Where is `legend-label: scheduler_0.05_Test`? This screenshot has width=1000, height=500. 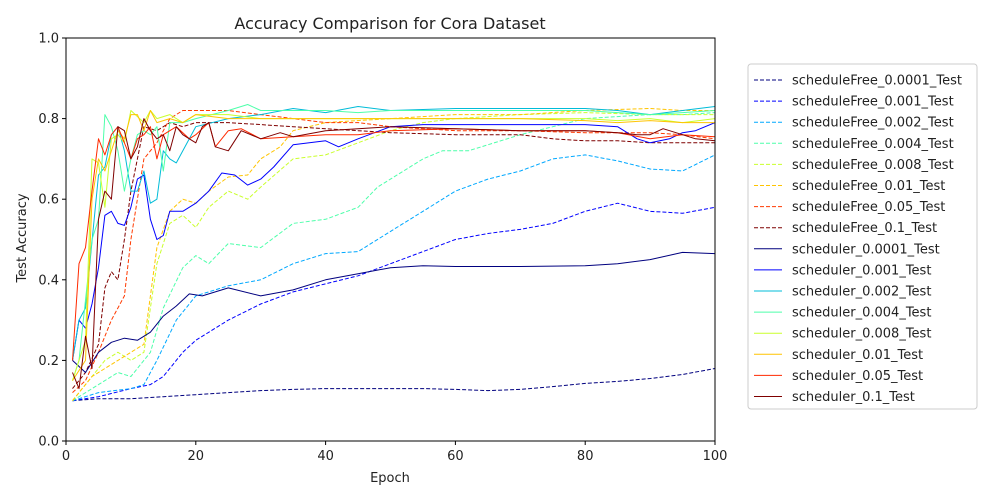
legend-label: scheduler_0.05_Test is located at coordinates (857, 376).